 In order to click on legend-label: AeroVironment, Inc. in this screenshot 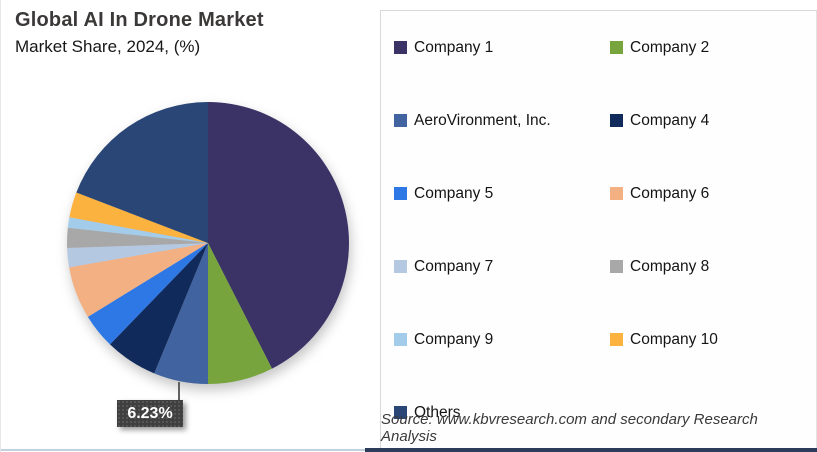, I will do `click(482, 120)`.